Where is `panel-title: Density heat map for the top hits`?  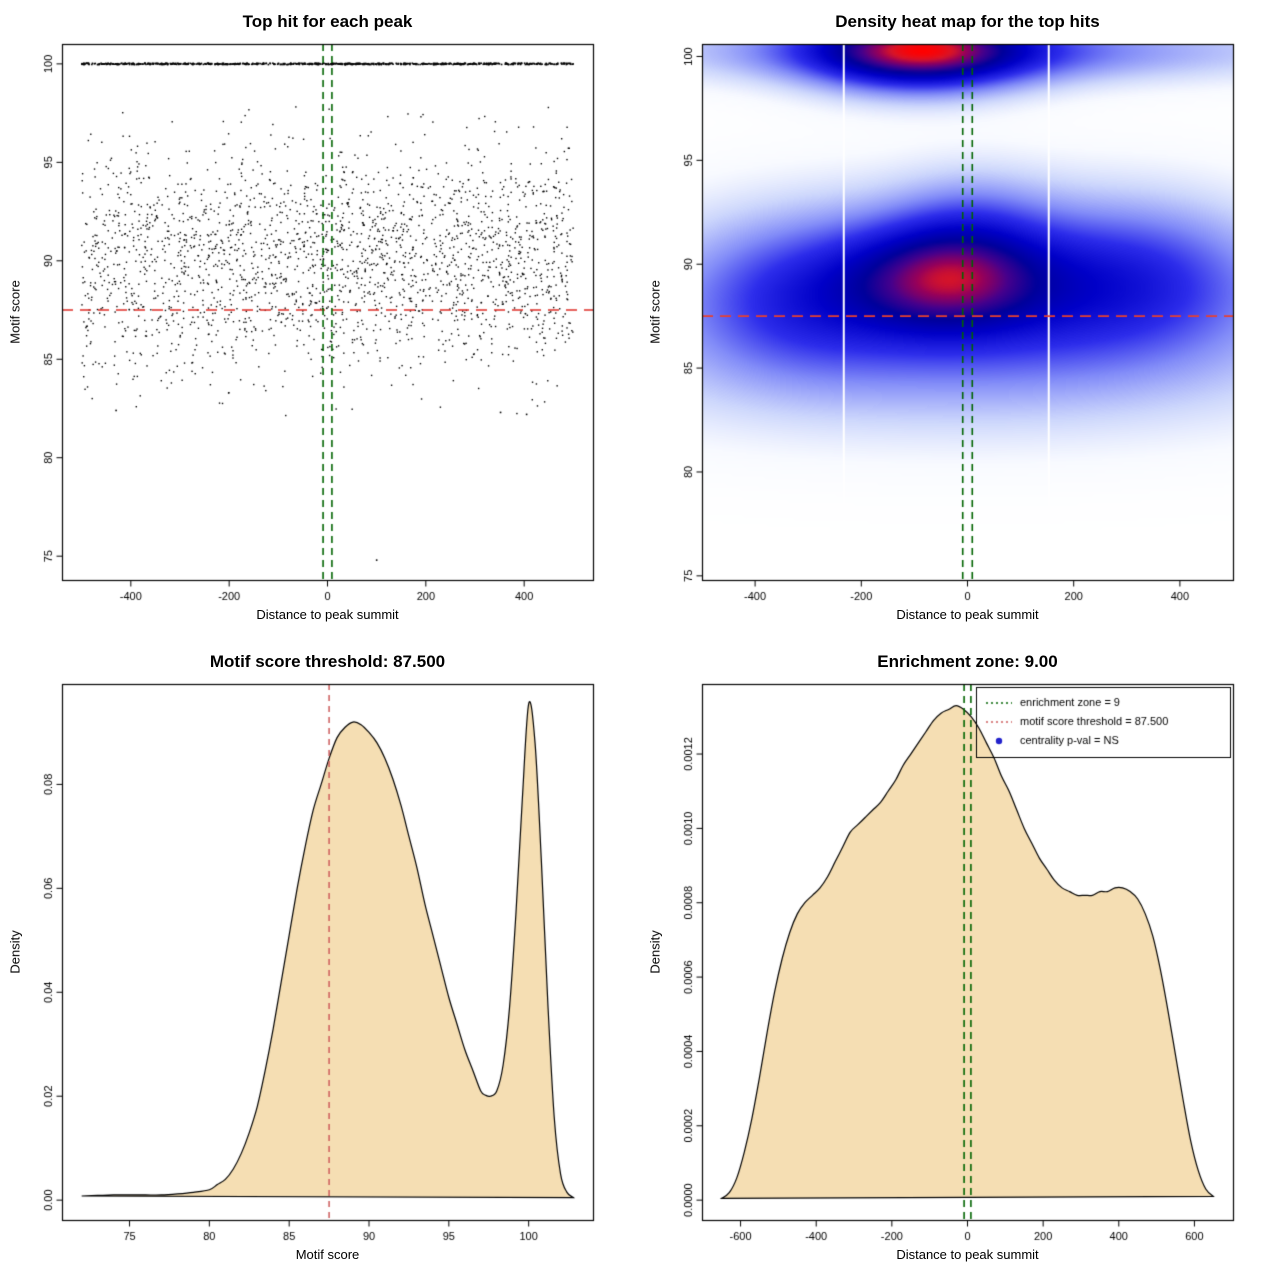
panel-title: Density heat map for the top hits is located at coordinates (967, 21).